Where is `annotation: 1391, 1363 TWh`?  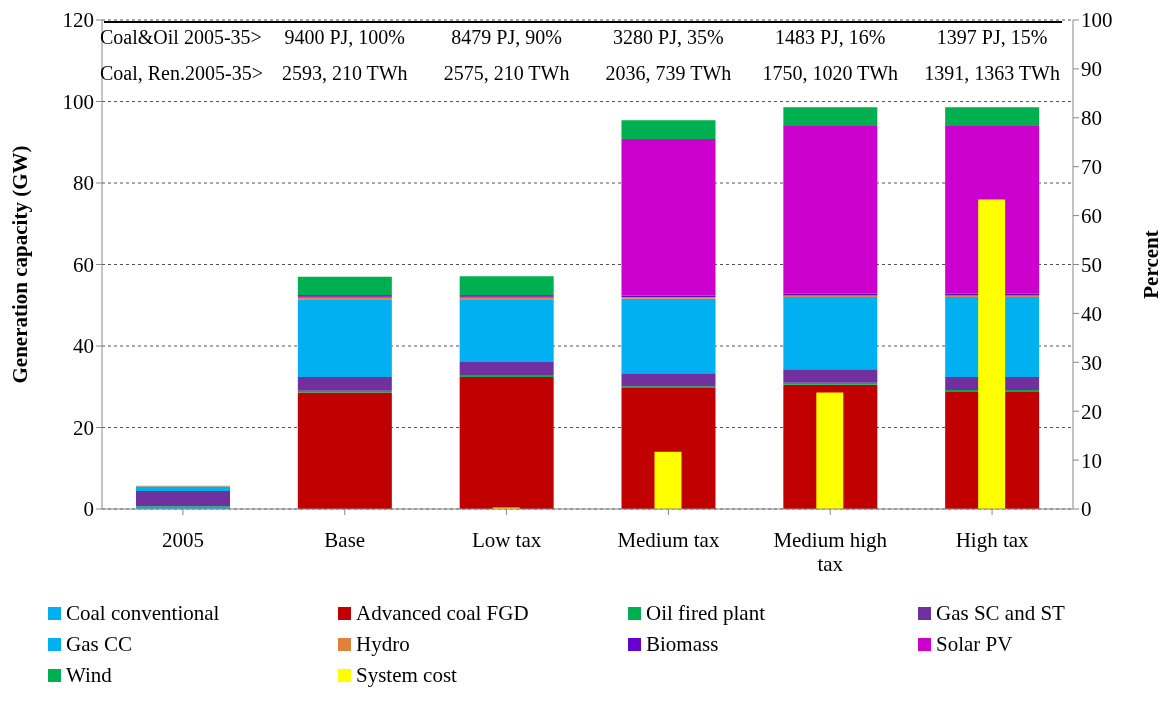 annotation: 1391, 1363 TWh is located at coordinates (992, 73).